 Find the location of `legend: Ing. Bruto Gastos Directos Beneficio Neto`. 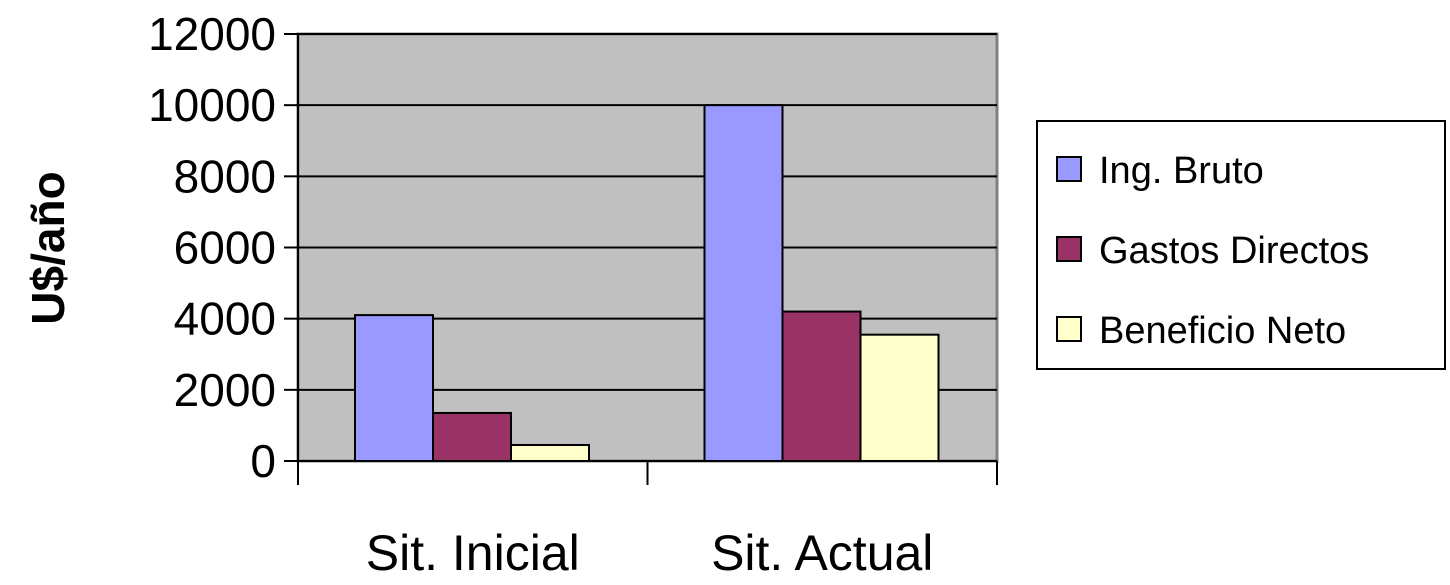

legend: Ing. Bruto Gastos Directos Beneficio Neto is located at coordinates (1241, 245).